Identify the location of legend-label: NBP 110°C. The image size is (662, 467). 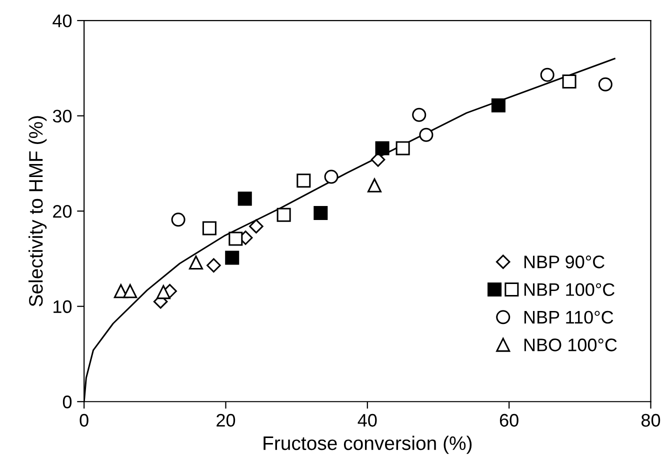
(569, 317).